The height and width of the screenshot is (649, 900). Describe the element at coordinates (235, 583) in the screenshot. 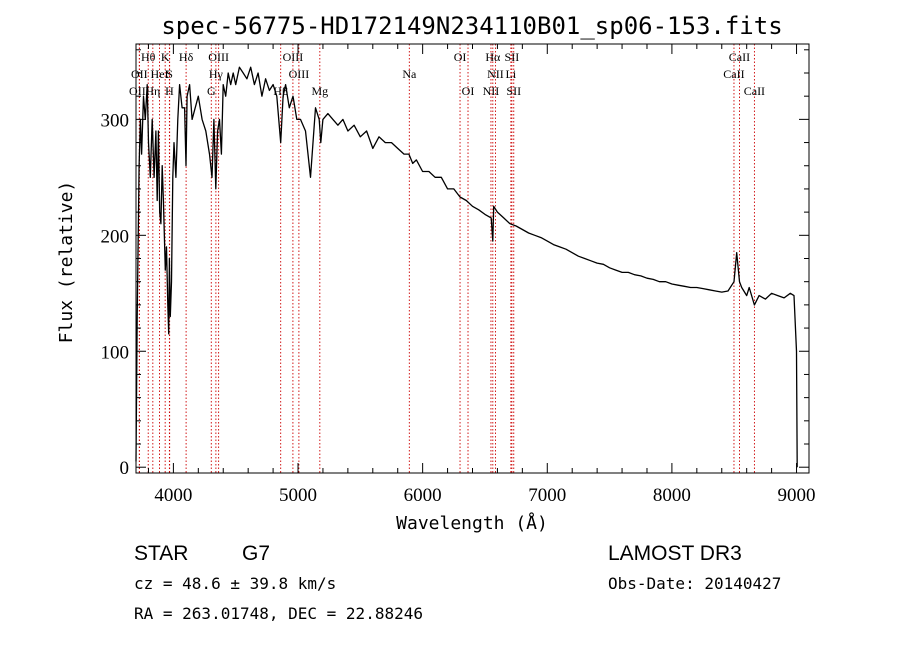

I see `redshift-readout: cz = 48.6 ± 39.8 km/s` at that location.